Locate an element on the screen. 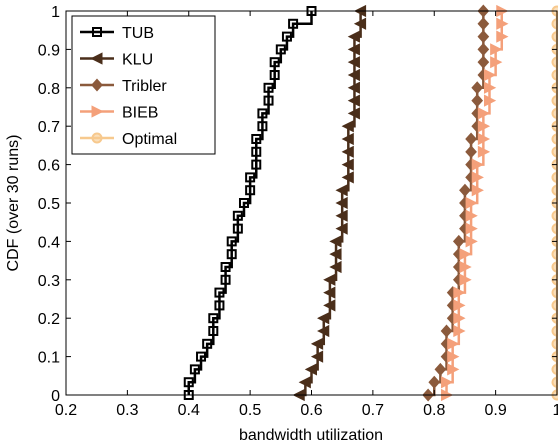 This screenshot has width=558, height=448. legend-label: Tribler is located at coordinates (144, 86).